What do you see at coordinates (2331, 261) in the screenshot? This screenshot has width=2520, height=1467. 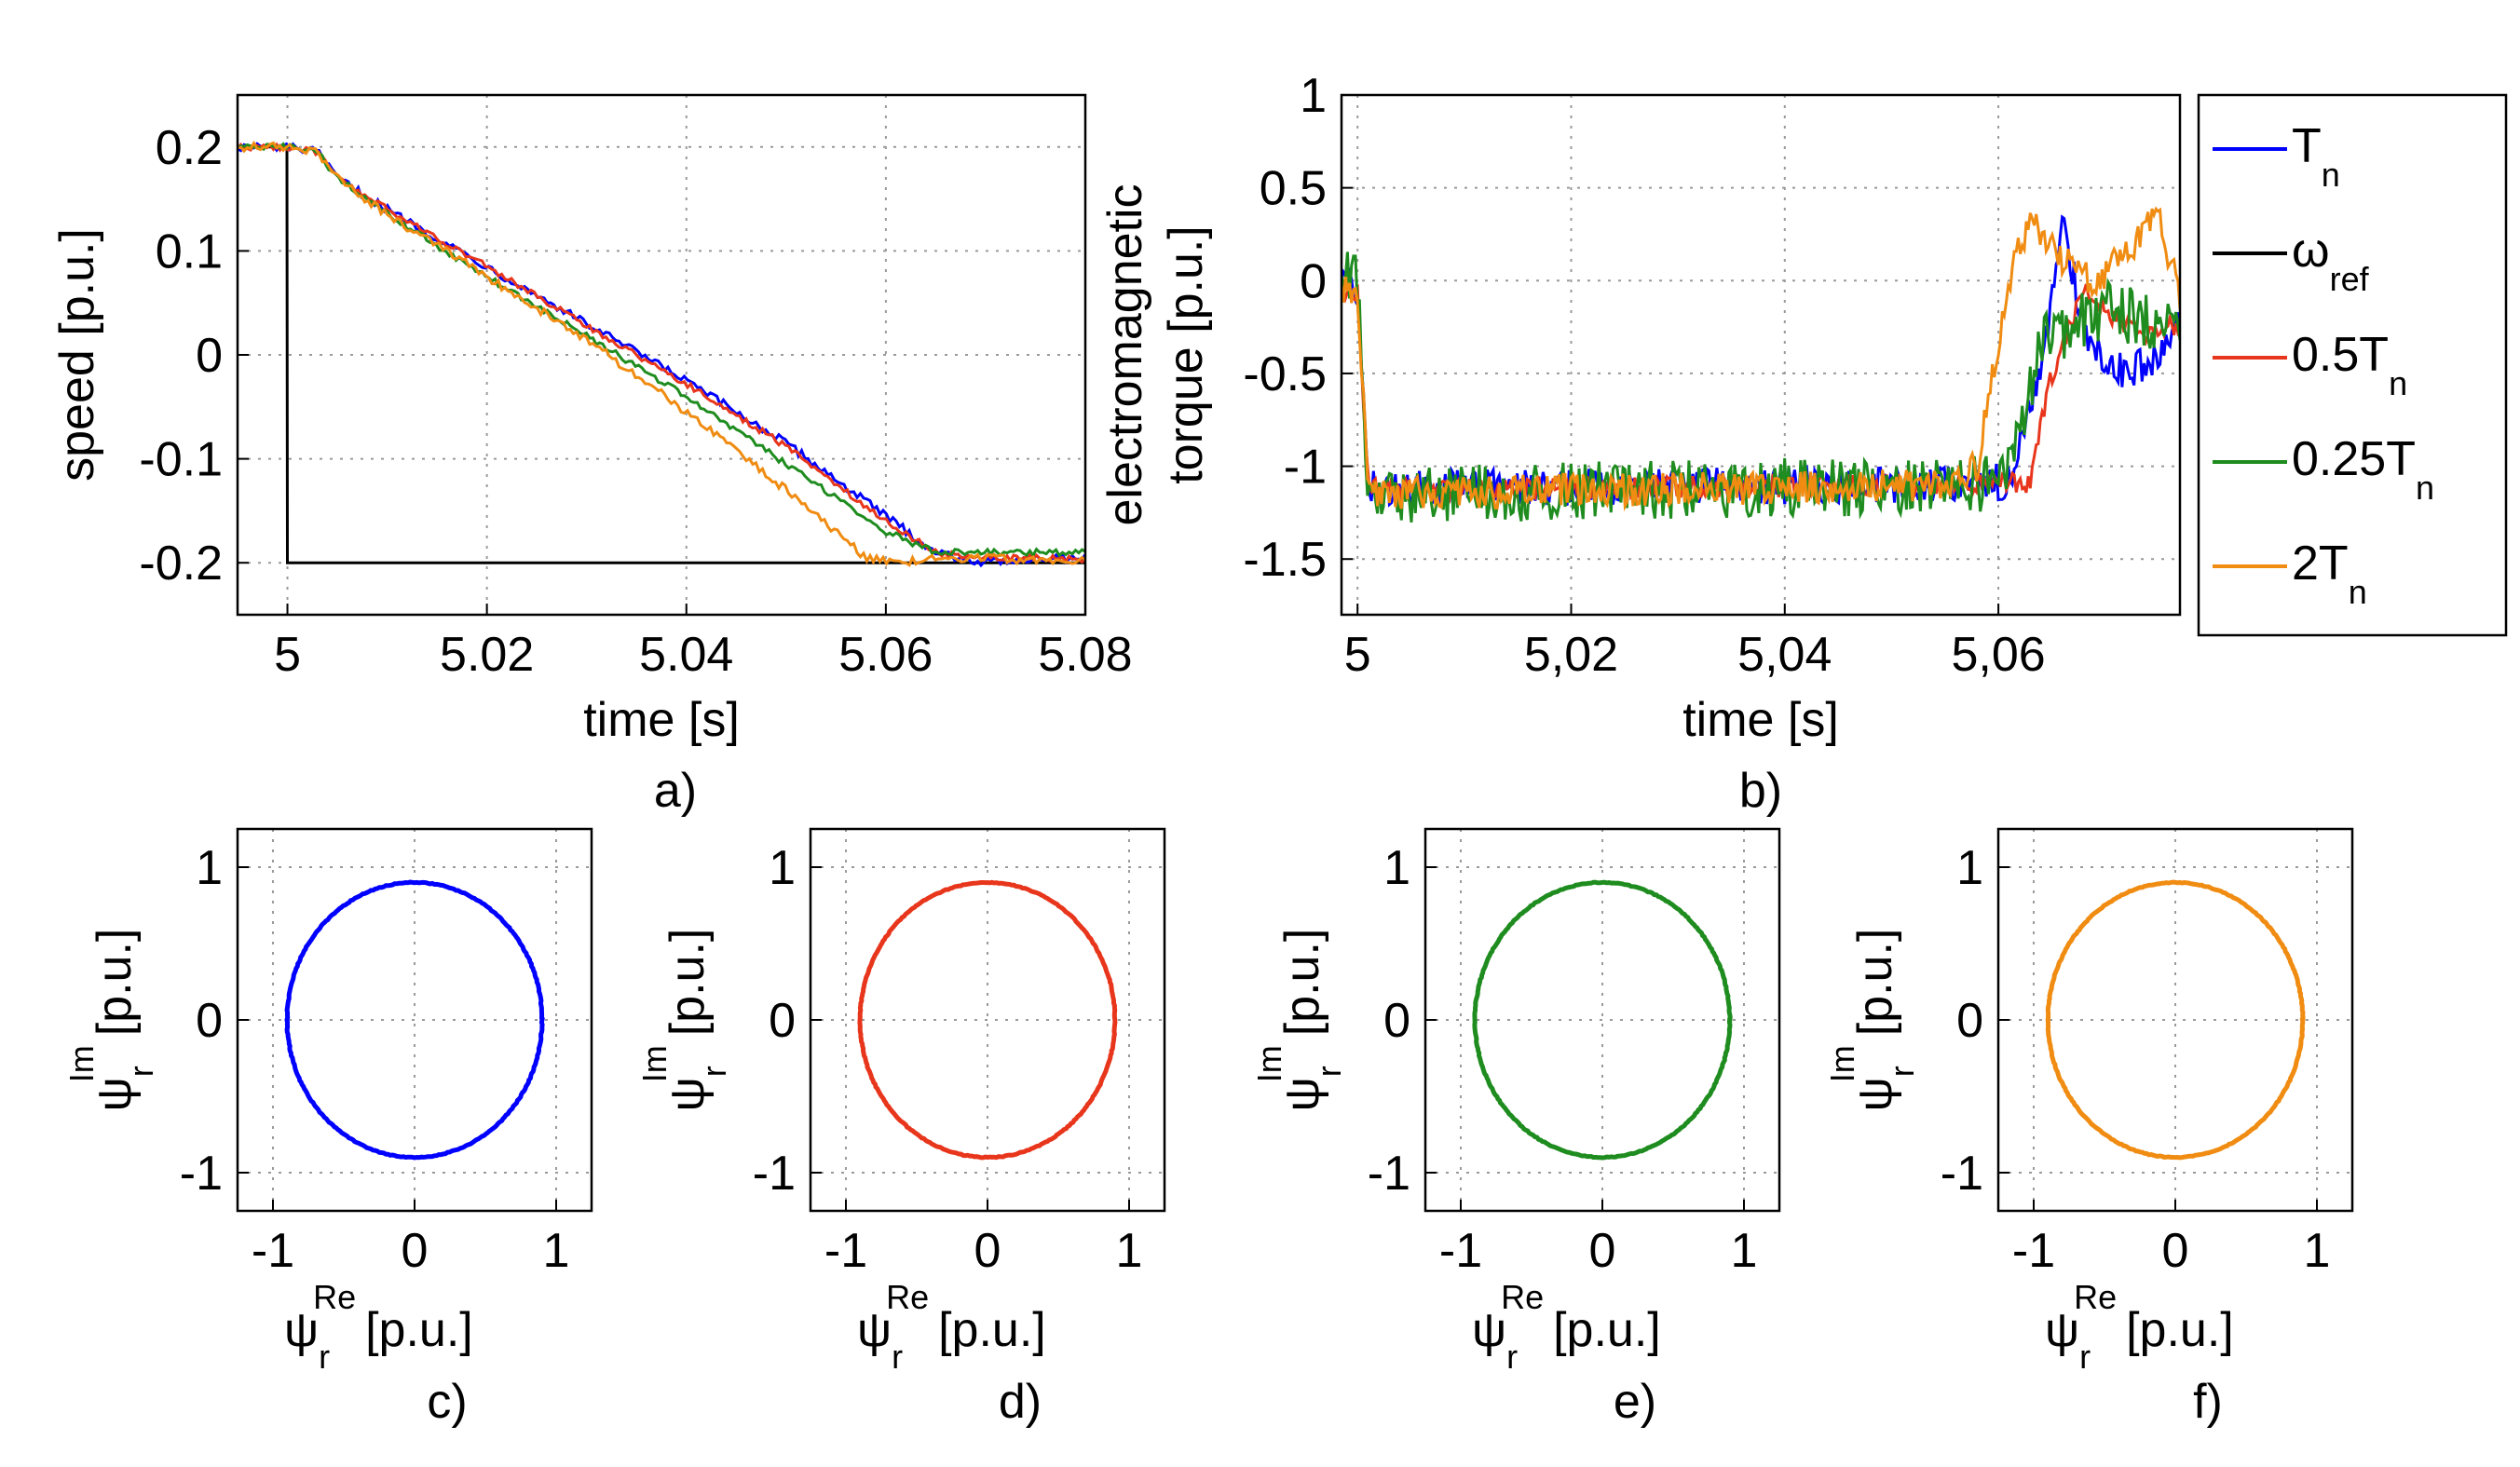 I see `legend-label-w_ref: ωref` at bounding box center [2331, 261].